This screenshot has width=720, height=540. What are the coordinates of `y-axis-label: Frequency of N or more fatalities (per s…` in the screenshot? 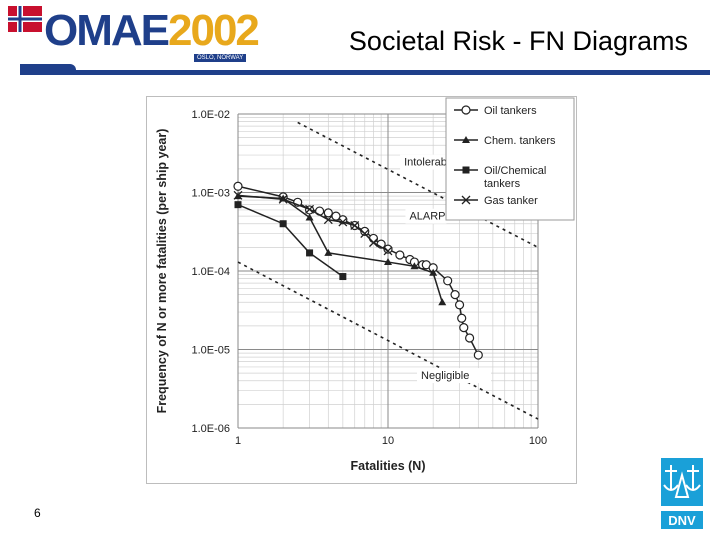 It's located at (162, 271).